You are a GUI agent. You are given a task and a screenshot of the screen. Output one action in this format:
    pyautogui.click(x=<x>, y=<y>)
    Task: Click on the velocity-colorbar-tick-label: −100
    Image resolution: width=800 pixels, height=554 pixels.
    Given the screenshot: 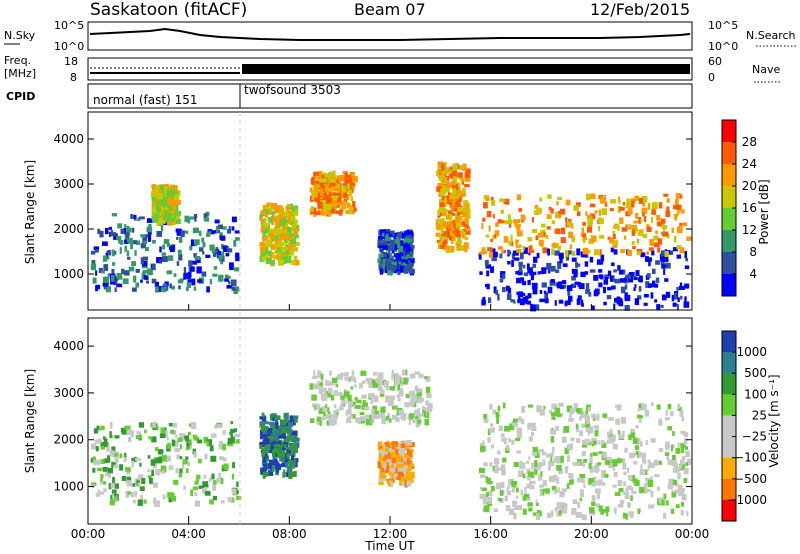 What is the action you would take?
    pyautogui.click(x=750, y=458)
    